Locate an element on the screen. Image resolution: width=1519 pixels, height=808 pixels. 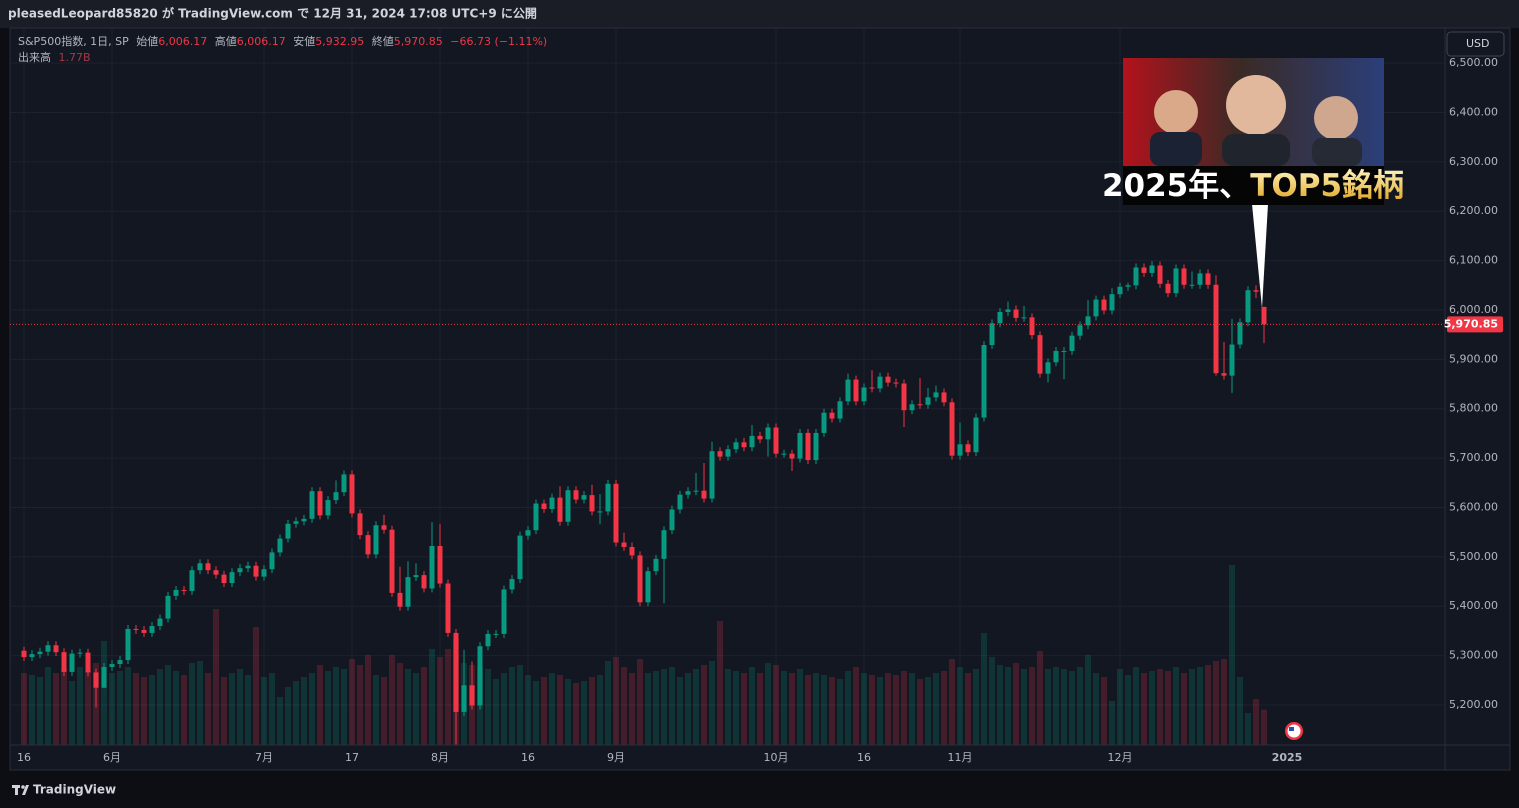
logo-part is located at coordinates (25, 790).